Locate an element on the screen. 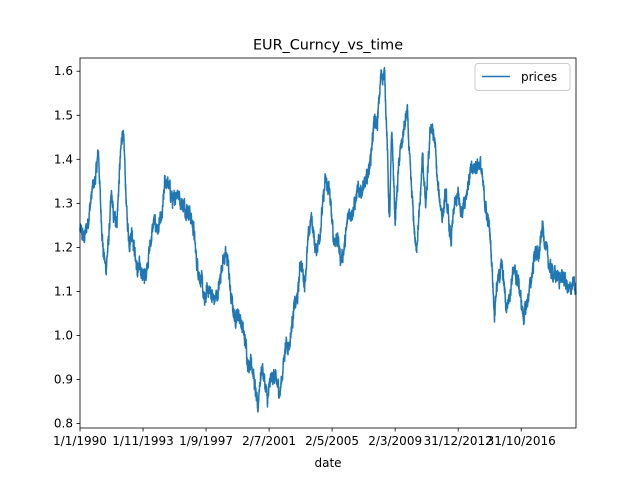 This screenshot has width=640, height=480. y-tick-label: 1.4 is located at coordinates (63, 159).